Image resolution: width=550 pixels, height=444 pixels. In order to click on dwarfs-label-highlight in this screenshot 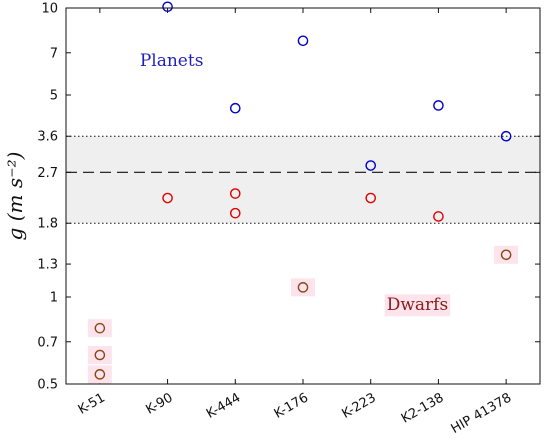, I will do `click(417, 305)`.